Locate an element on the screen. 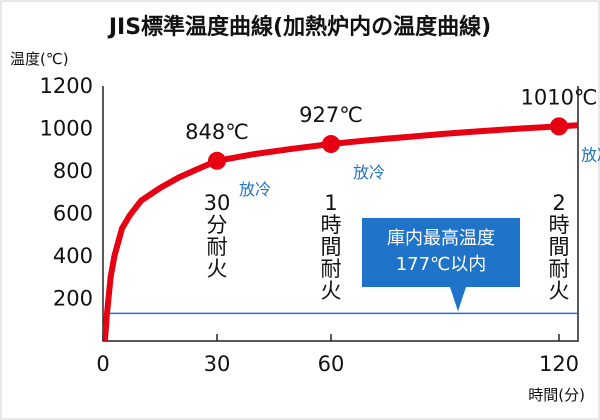  y-tick-label: 400 is located at coordinates (73, 256).